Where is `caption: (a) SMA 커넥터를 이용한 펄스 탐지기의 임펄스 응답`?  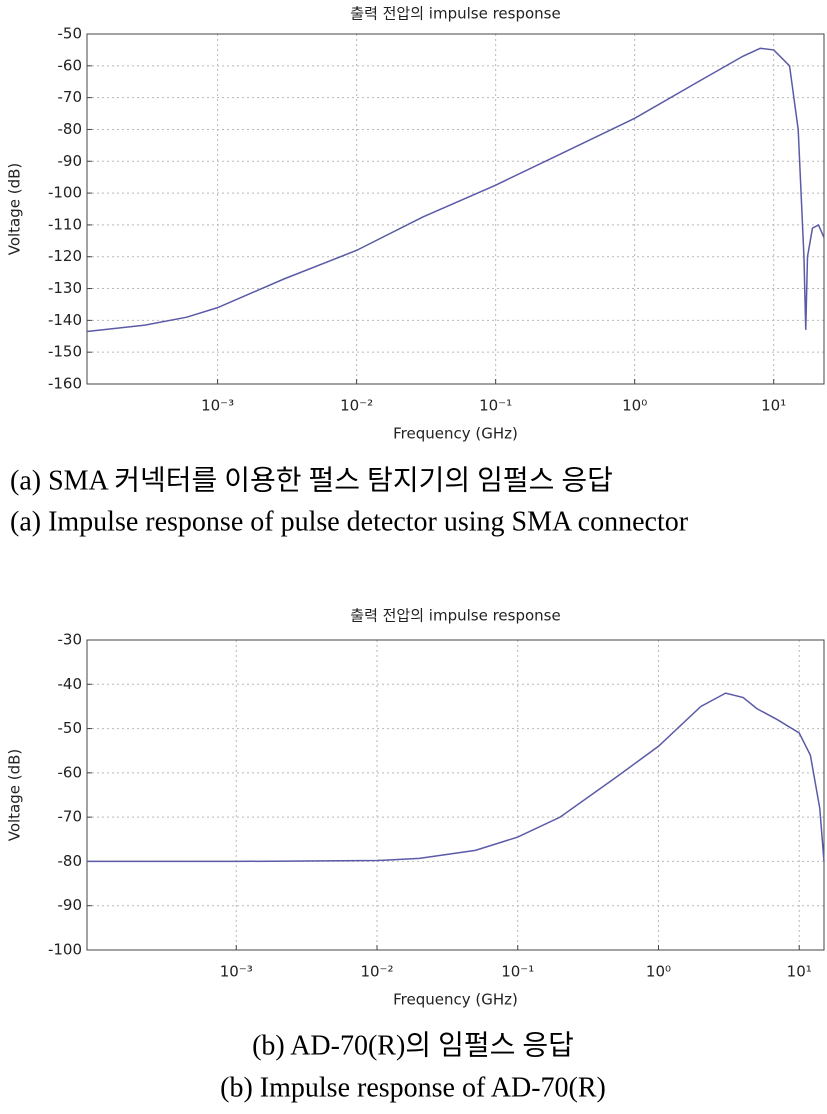
caption: (a) SMA 커넥터를 이용한 펄스 탐지기의 임펄스 응답 is located at coordinates (311, 480).